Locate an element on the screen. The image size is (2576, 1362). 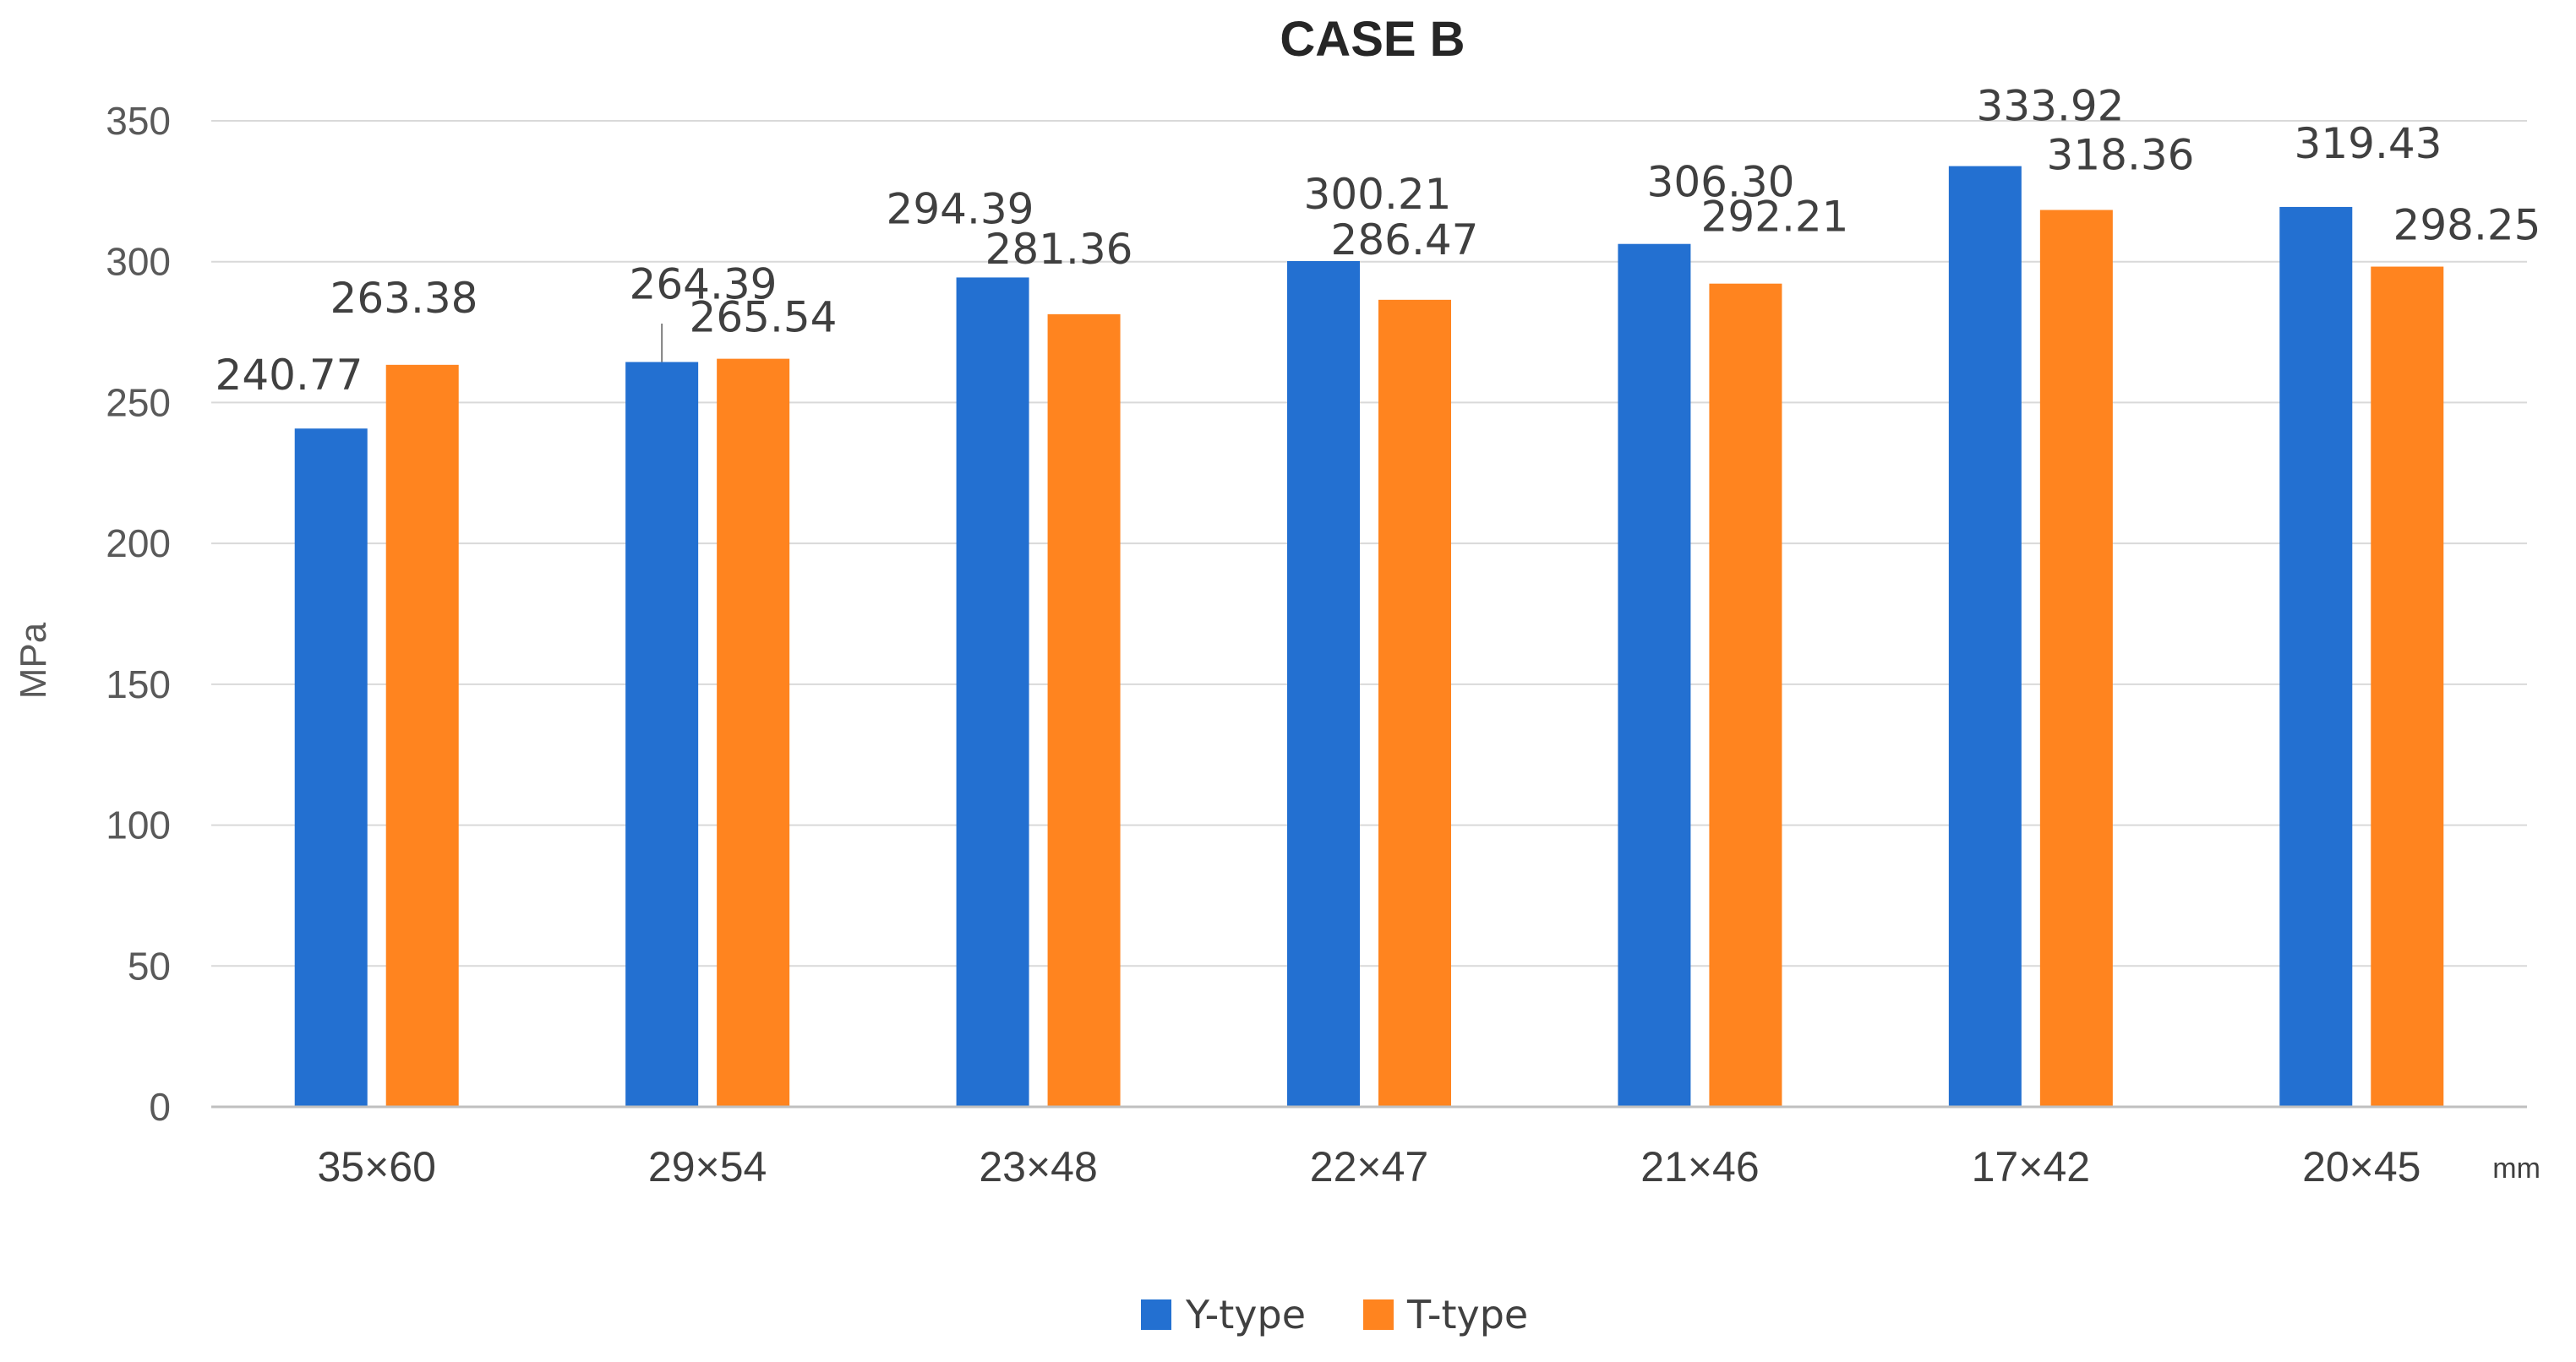
data-label-t-type-6: 318.36 is located at coordinates (2121, 154).